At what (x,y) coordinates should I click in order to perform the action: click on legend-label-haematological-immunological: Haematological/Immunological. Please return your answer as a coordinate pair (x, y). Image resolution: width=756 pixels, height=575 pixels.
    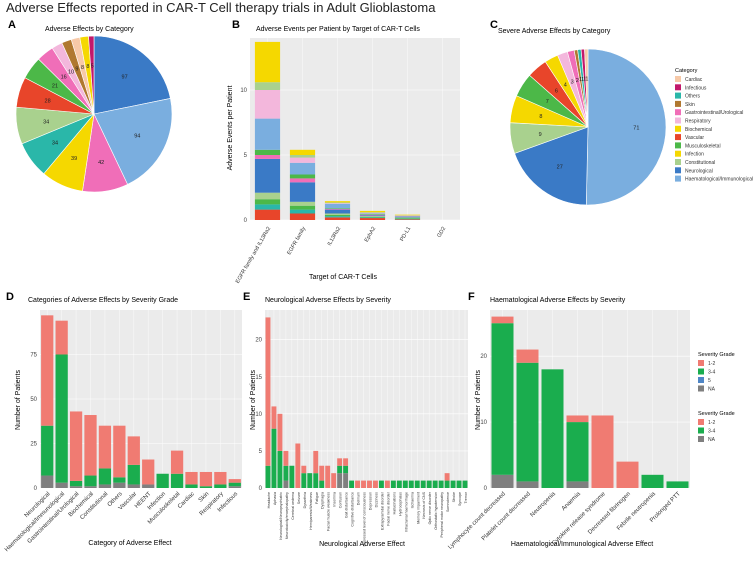
    Looking at the image, I should click on (719, 180).